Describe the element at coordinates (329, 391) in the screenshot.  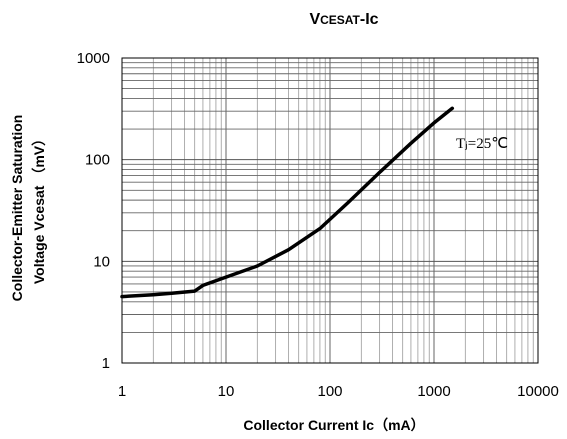
I see `x-tick-label: 100` at that location.